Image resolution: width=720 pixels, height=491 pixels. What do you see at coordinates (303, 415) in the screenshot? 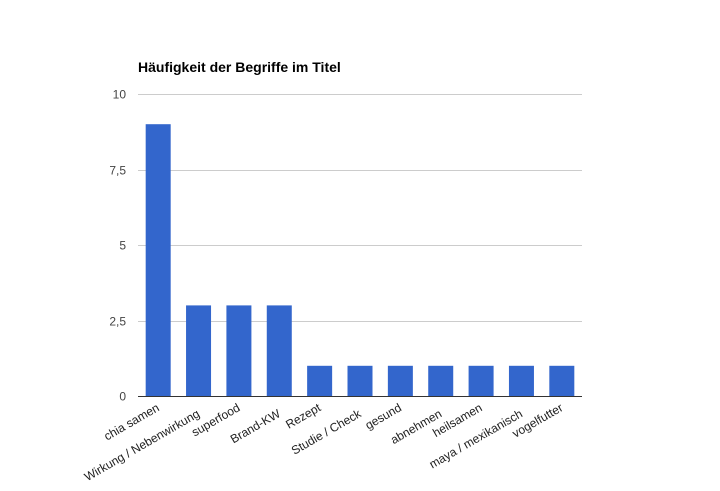
I see `x-tick-label: Rezept` at bounding box center [303, 415].